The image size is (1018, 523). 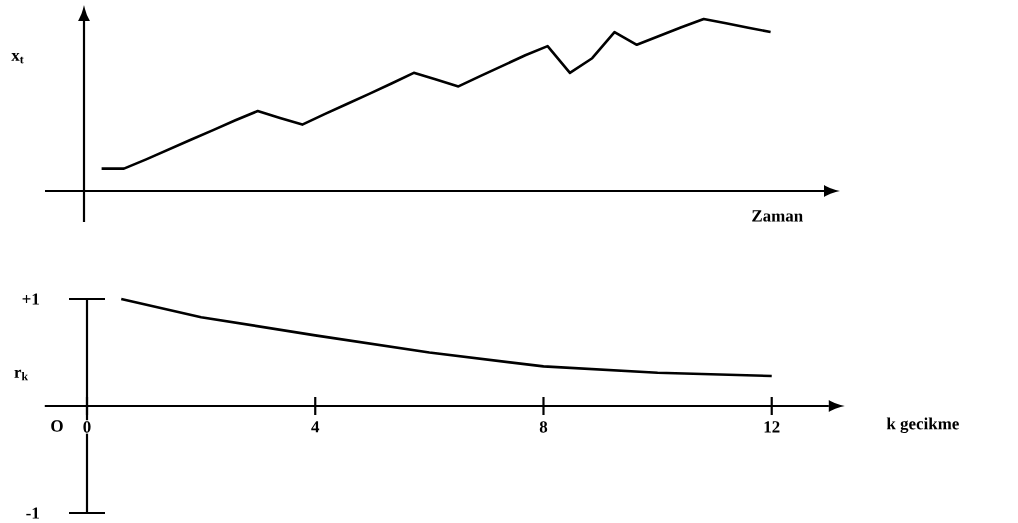 What do you see at coordinates (32, 513) in the screenshot?
I see `y-tick-label: -1` at bounding box center [32, 513].